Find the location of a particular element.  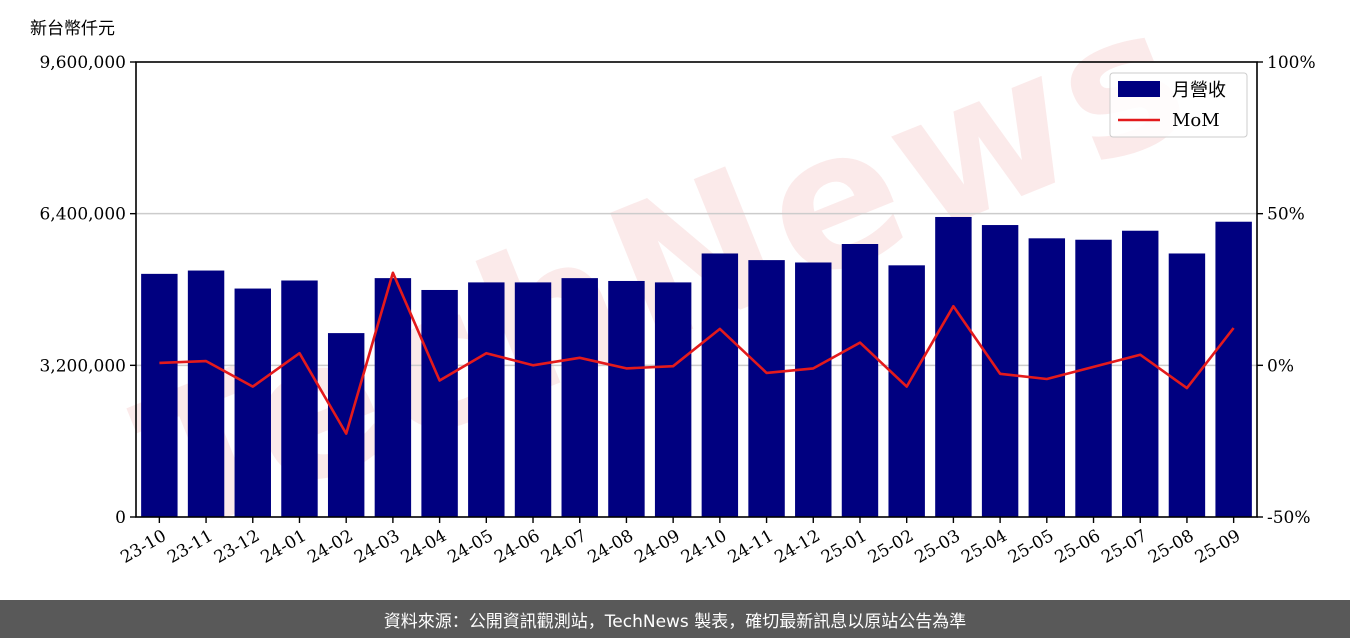

x-tick-label: 25-03 is located at coordinates (937, 547).